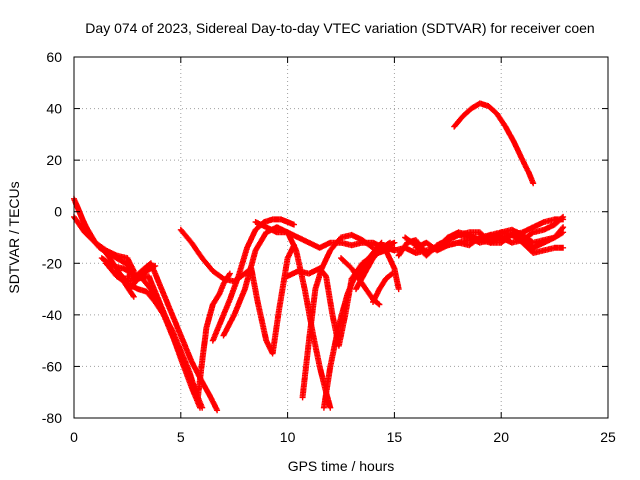  Describe the element at coordinates (52, 418) in the screenshot. I see `y-tick-label: -80` at that location.